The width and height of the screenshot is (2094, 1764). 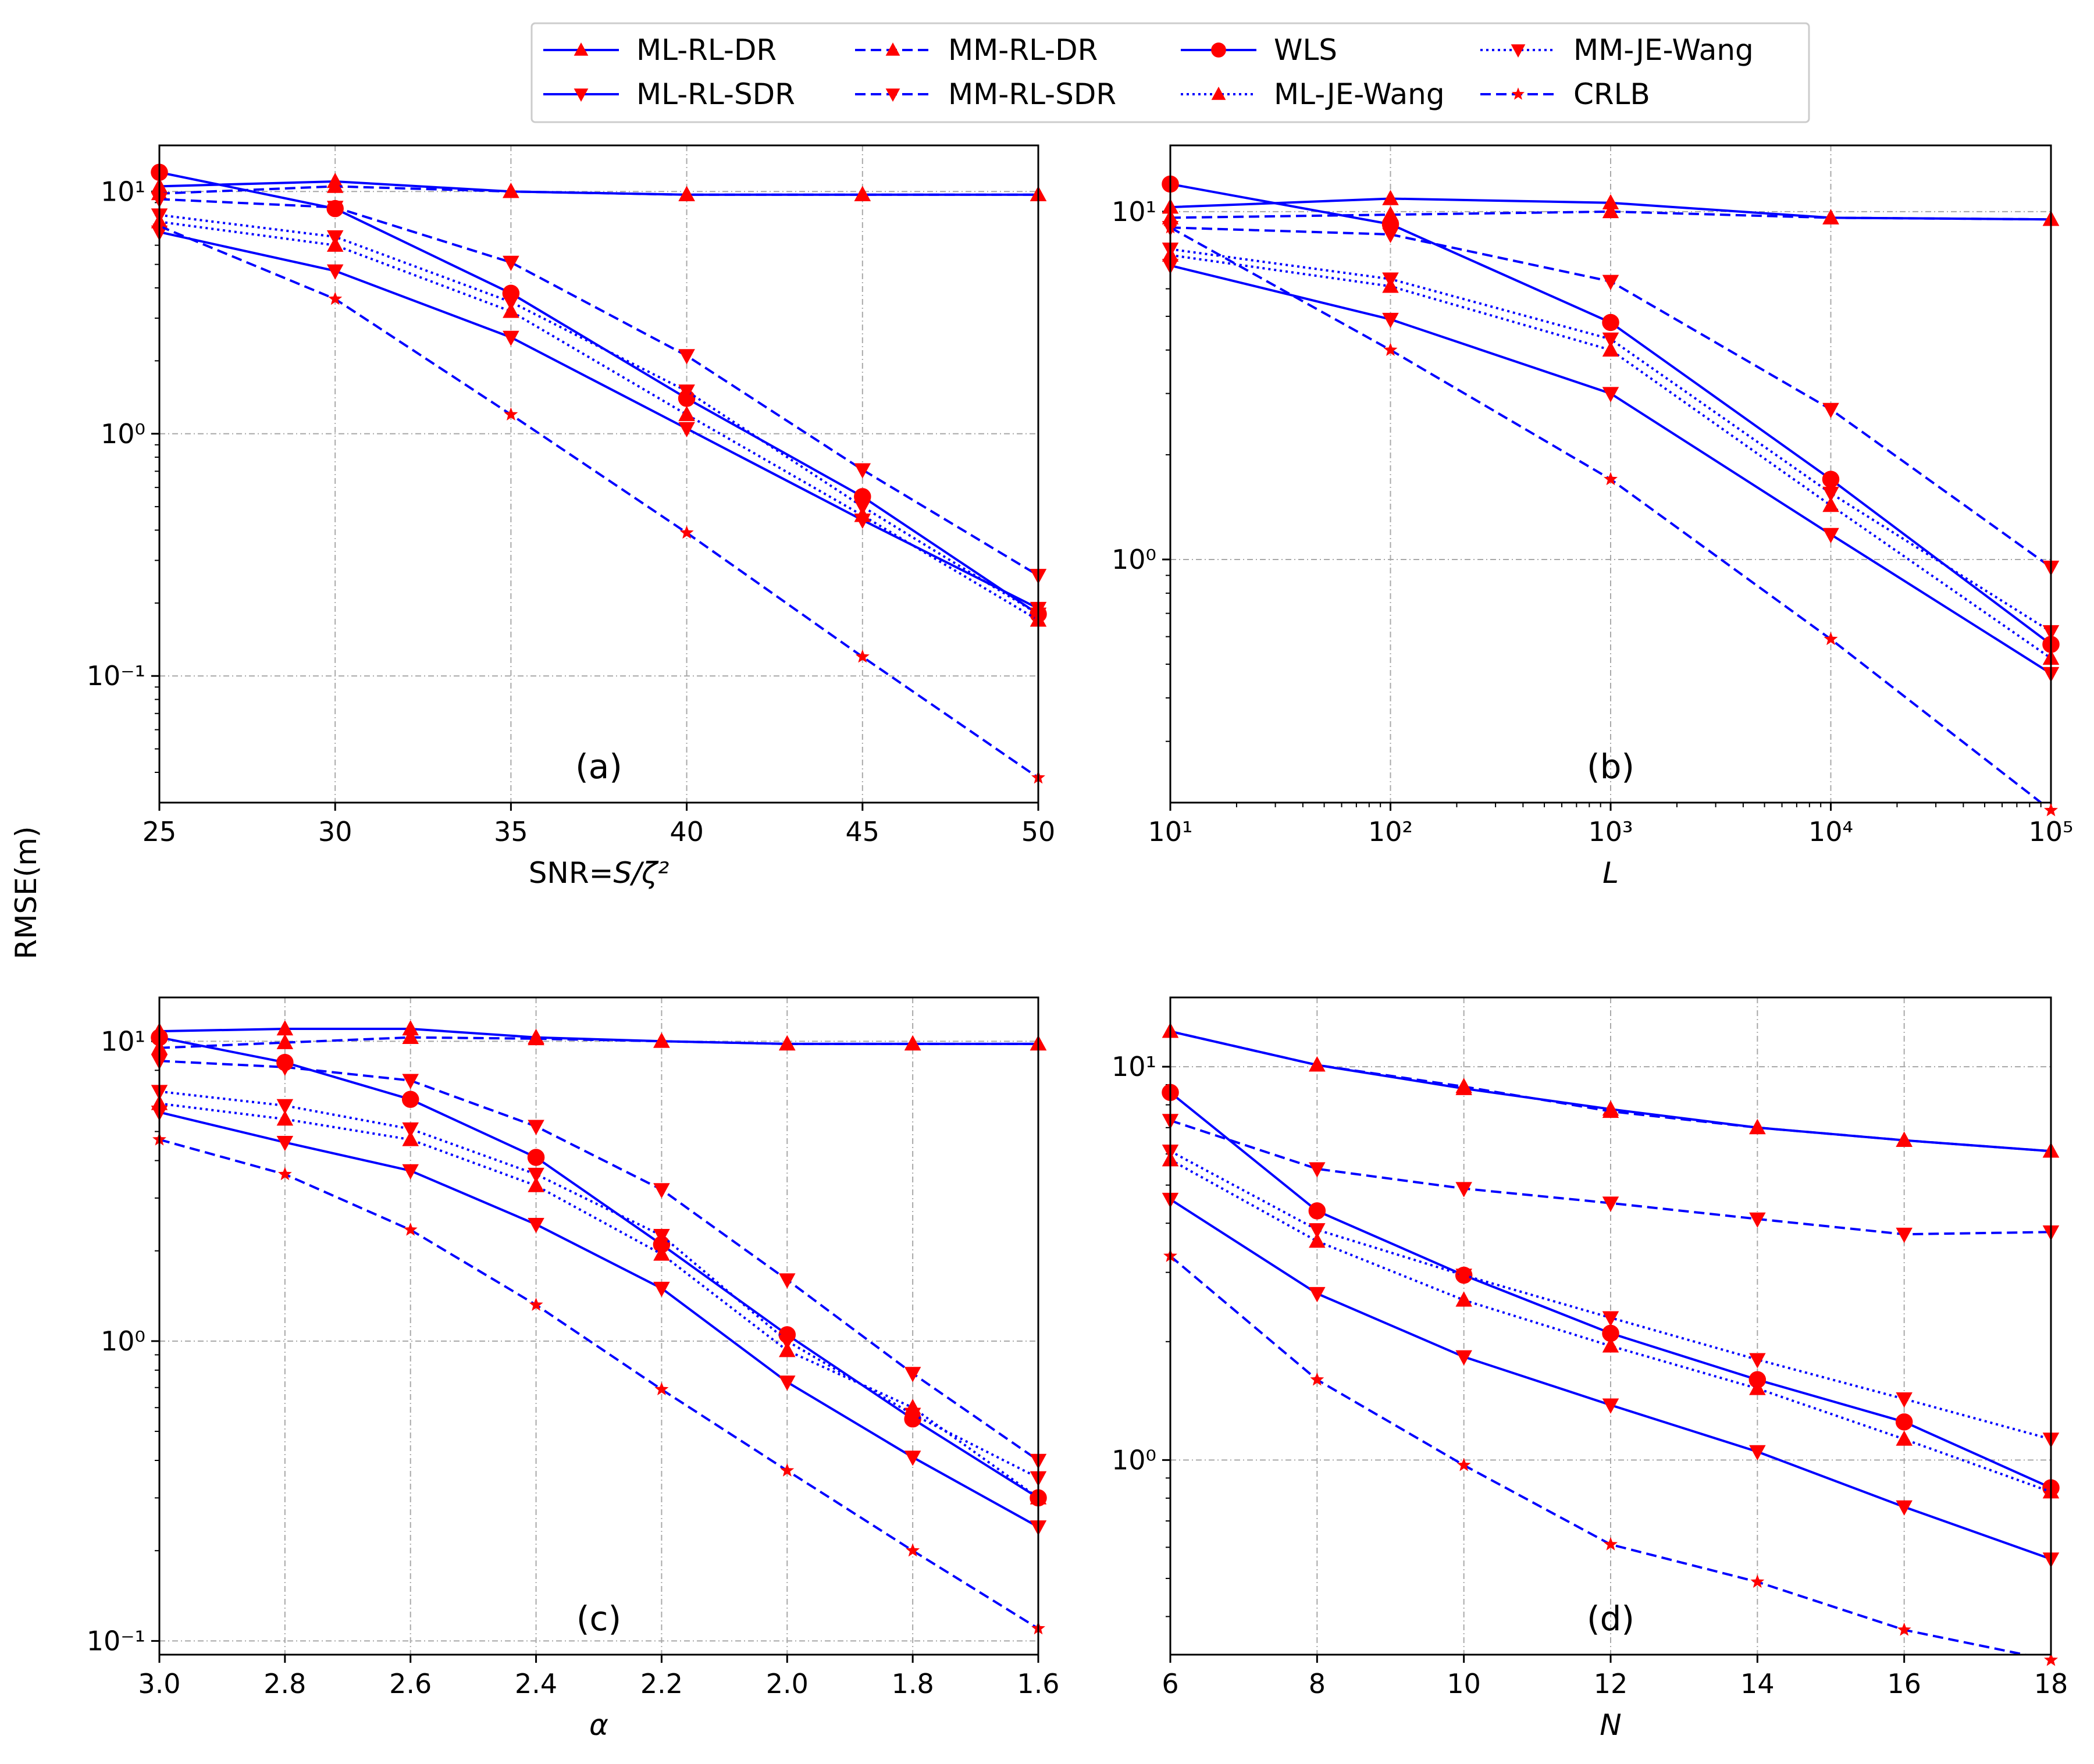 What do you see at coordinates (1904, 1683) in the screenshot?
I see `x-tick-label: 16` at bounding box center [1904, 1683].